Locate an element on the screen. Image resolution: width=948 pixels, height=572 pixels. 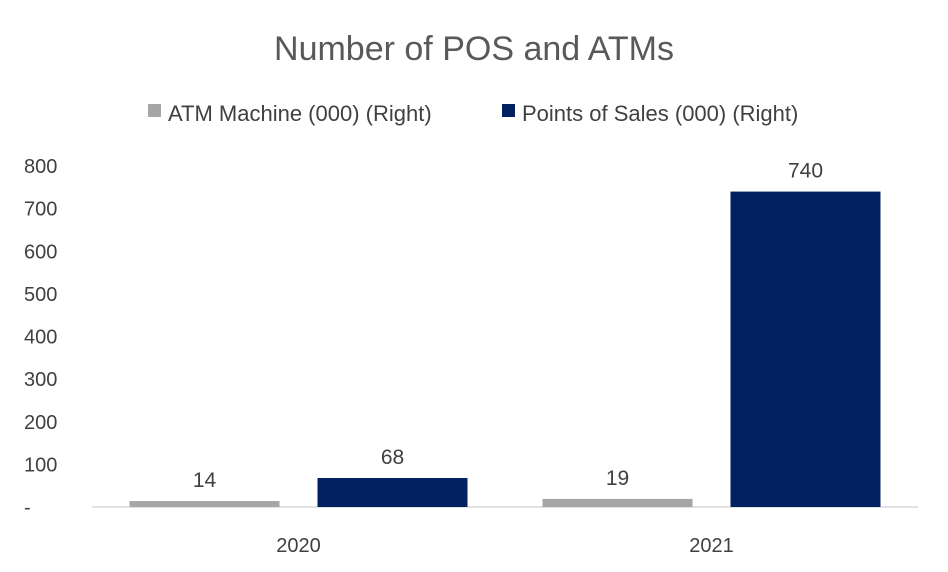
bar-atm-2020 is located at coordinates (204, 504).